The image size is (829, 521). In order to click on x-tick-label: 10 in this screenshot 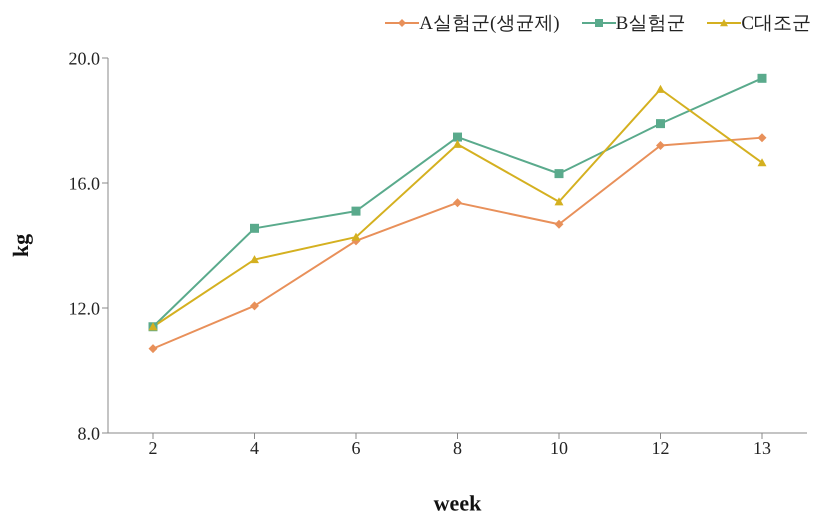, I will do `click(559, 448)`.